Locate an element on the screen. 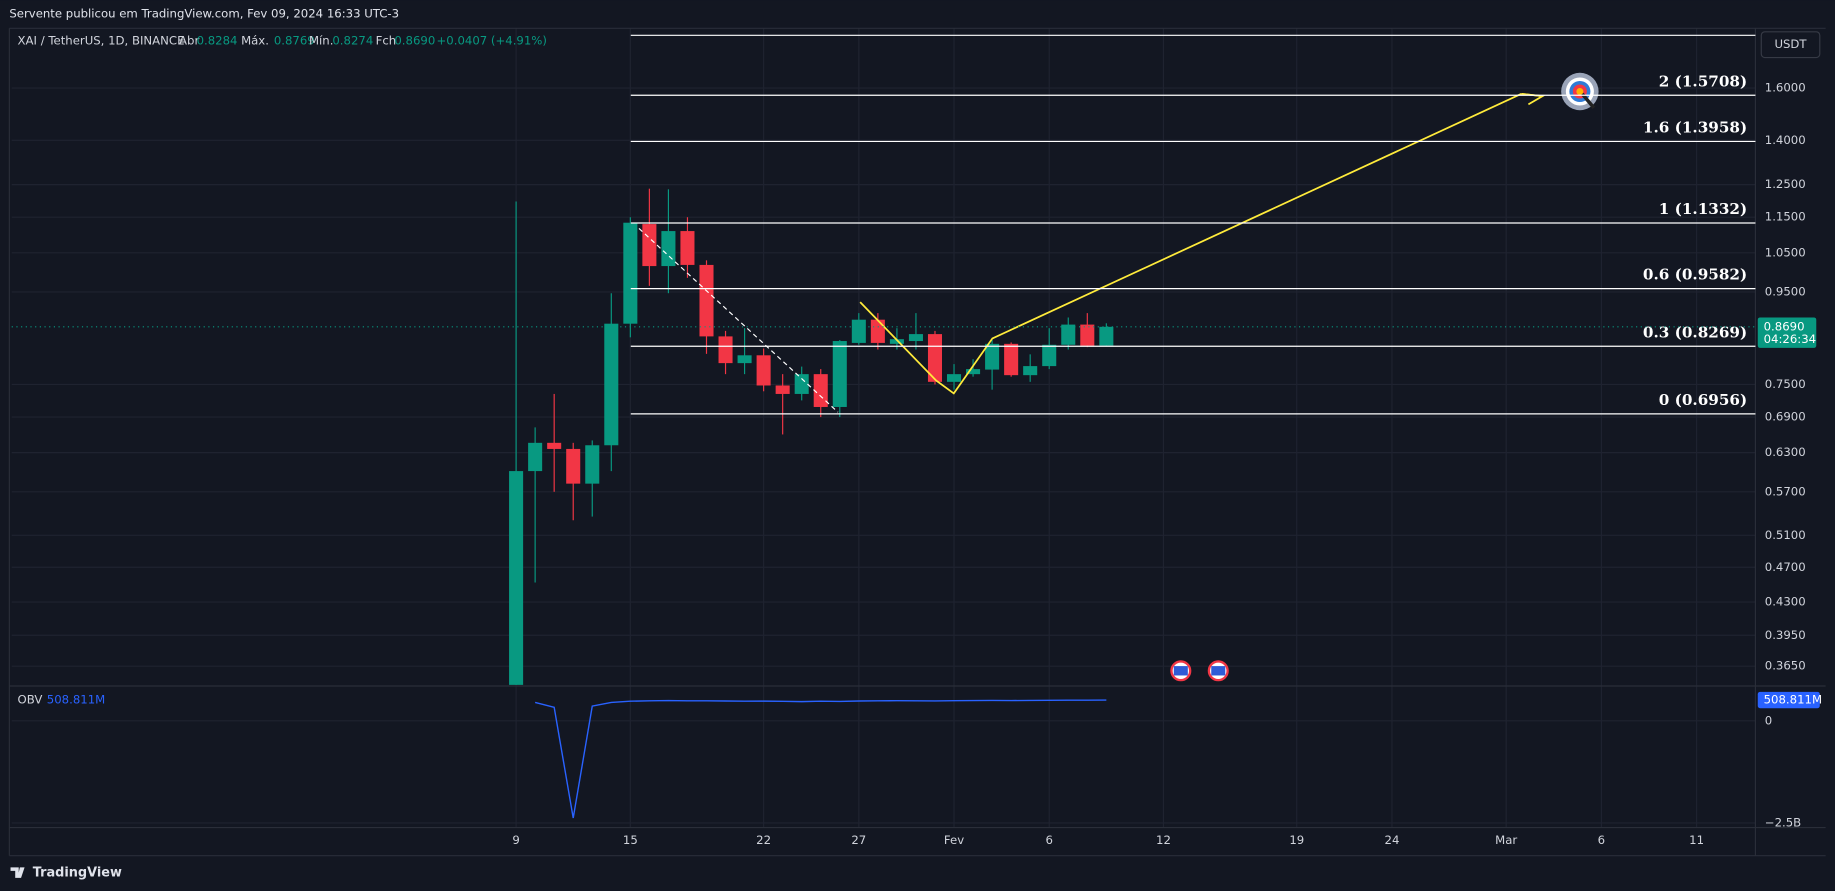  target-dart is located at coordinates (1588, 100).